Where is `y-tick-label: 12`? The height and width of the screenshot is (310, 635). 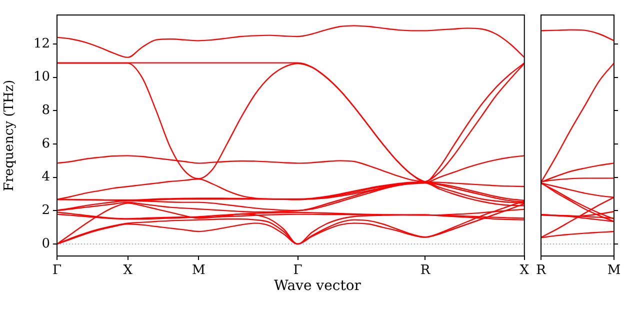
y-tick-label: 12 is located at coordinates (41, 44).